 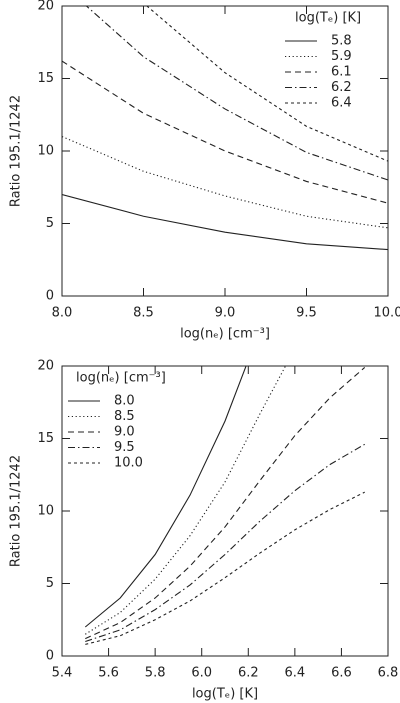 I want to click on x-tick-label: 10.0, so click(x=387, y=313).